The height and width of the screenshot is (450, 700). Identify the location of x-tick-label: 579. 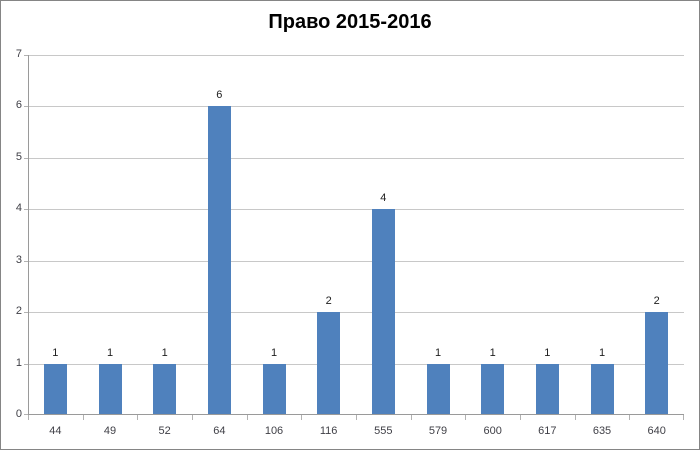
(438, 431).